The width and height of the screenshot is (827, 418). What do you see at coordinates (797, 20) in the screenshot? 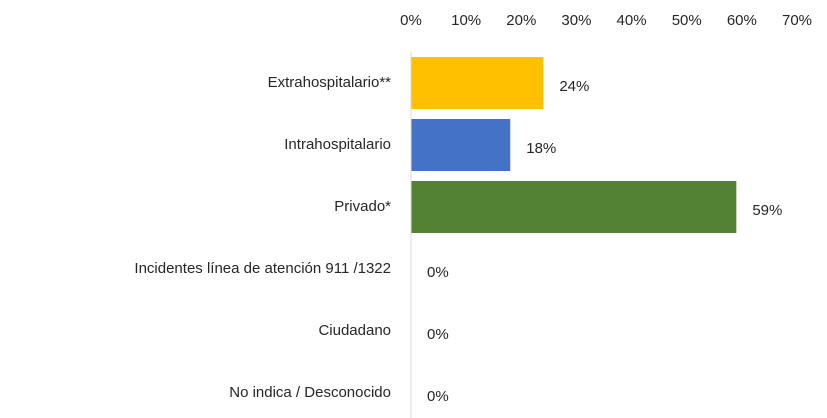
I see `x-tick-label: 70%` at bounding box center [797, 20].